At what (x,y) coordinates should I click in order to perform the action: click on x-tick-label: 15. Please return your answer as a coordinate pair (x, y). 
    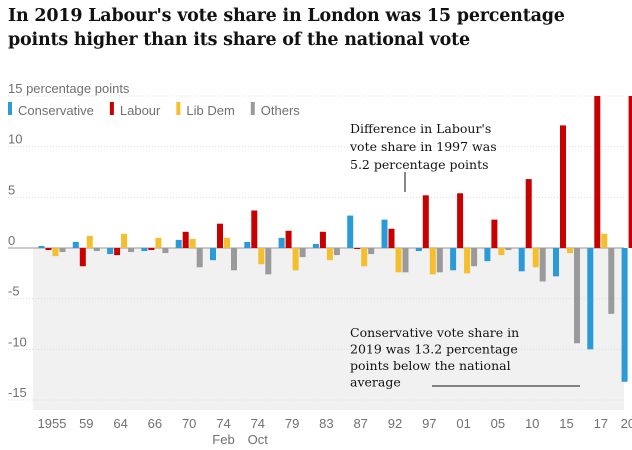
    Looking at the image, I should click on (566, 423).